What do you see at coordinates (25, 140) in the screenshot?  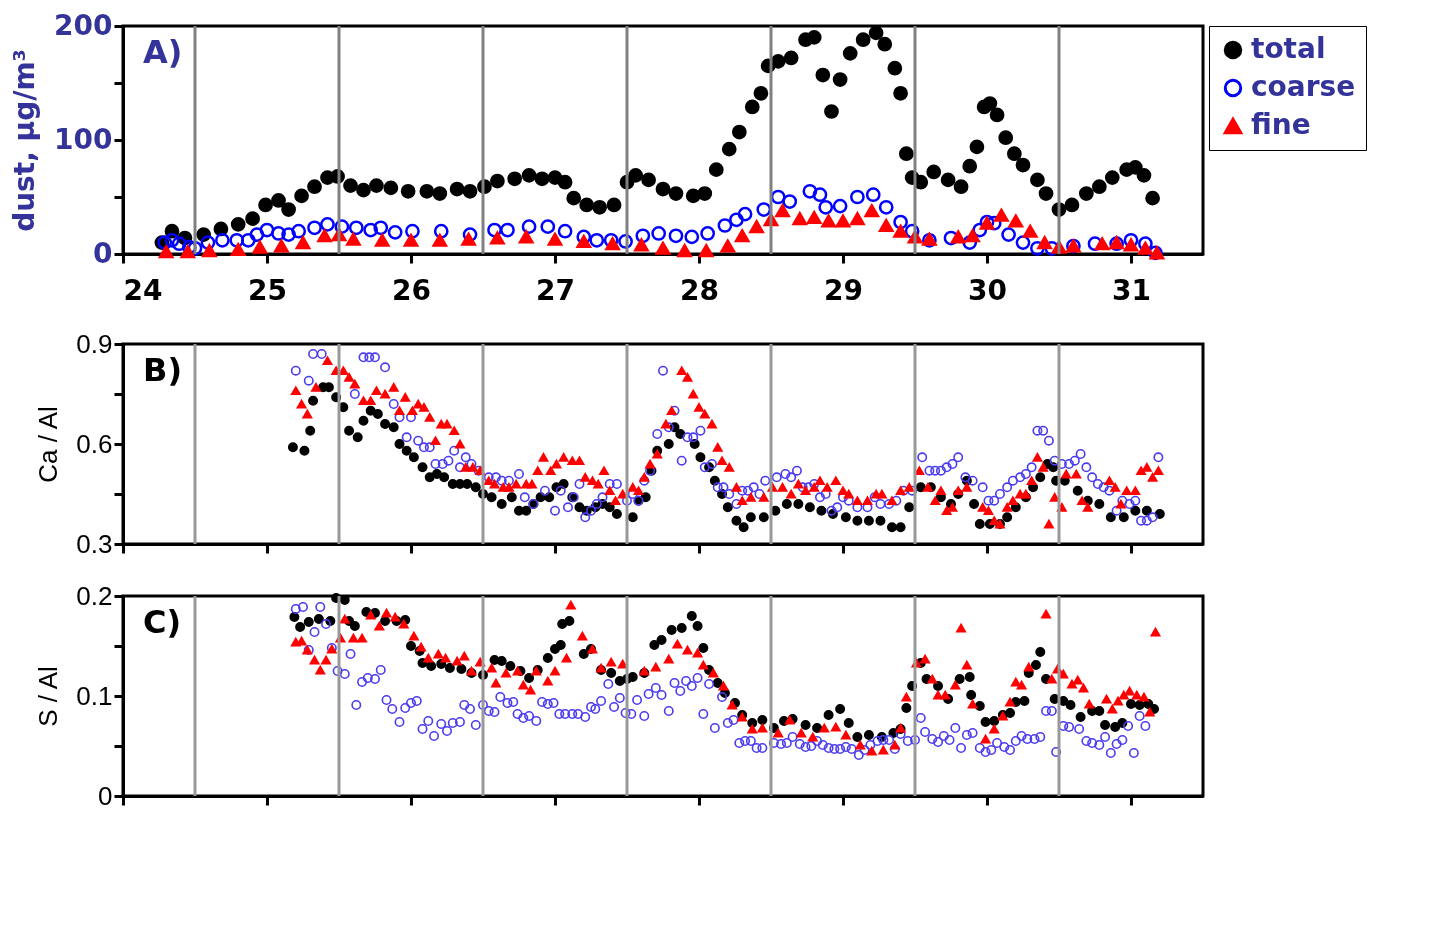 I see `y-axis-title: dust, µg/m³` at bounding box center [25, 140].